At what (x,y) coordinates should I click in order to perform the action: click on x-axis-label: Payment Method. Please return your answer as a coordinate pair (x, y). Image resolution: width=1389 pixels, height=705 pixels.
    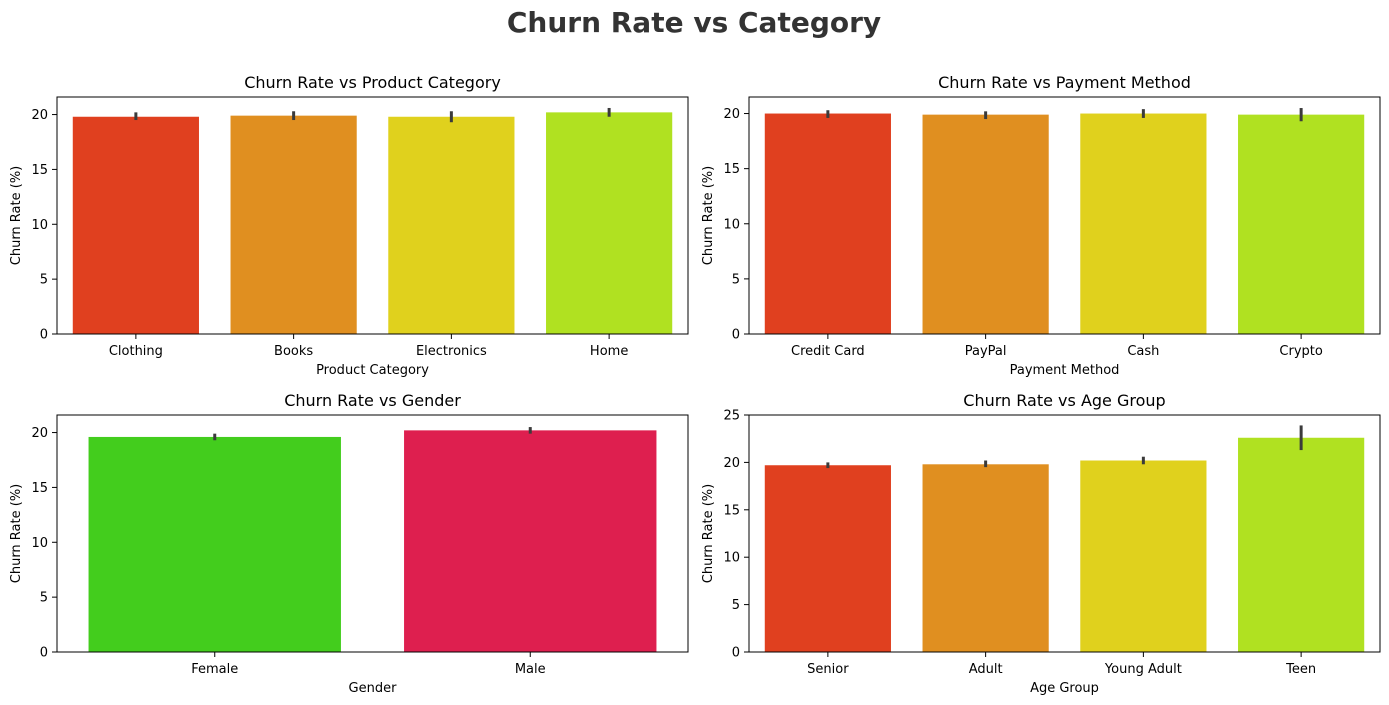
    Looking at the image, I should click on (1065, 370).